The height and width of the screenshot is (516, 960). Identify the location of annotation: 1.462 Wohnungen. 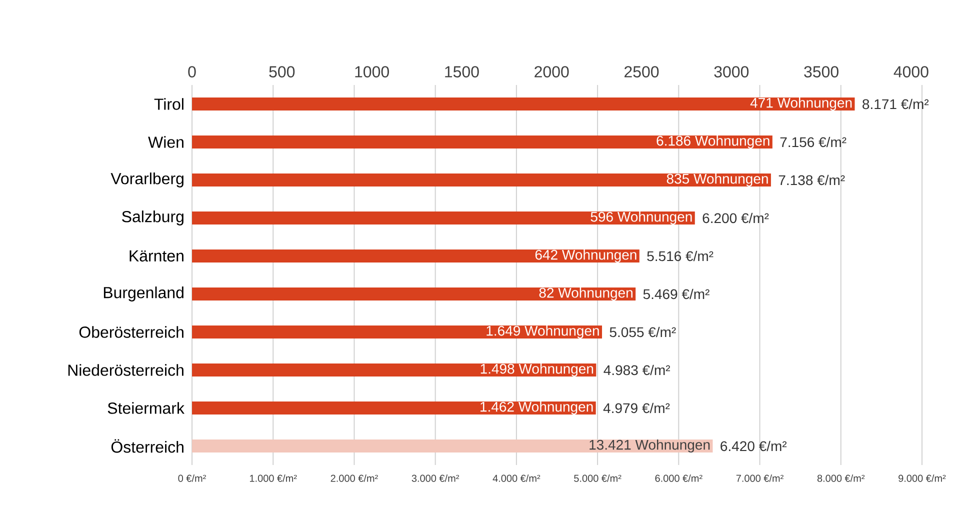
(536, 408).